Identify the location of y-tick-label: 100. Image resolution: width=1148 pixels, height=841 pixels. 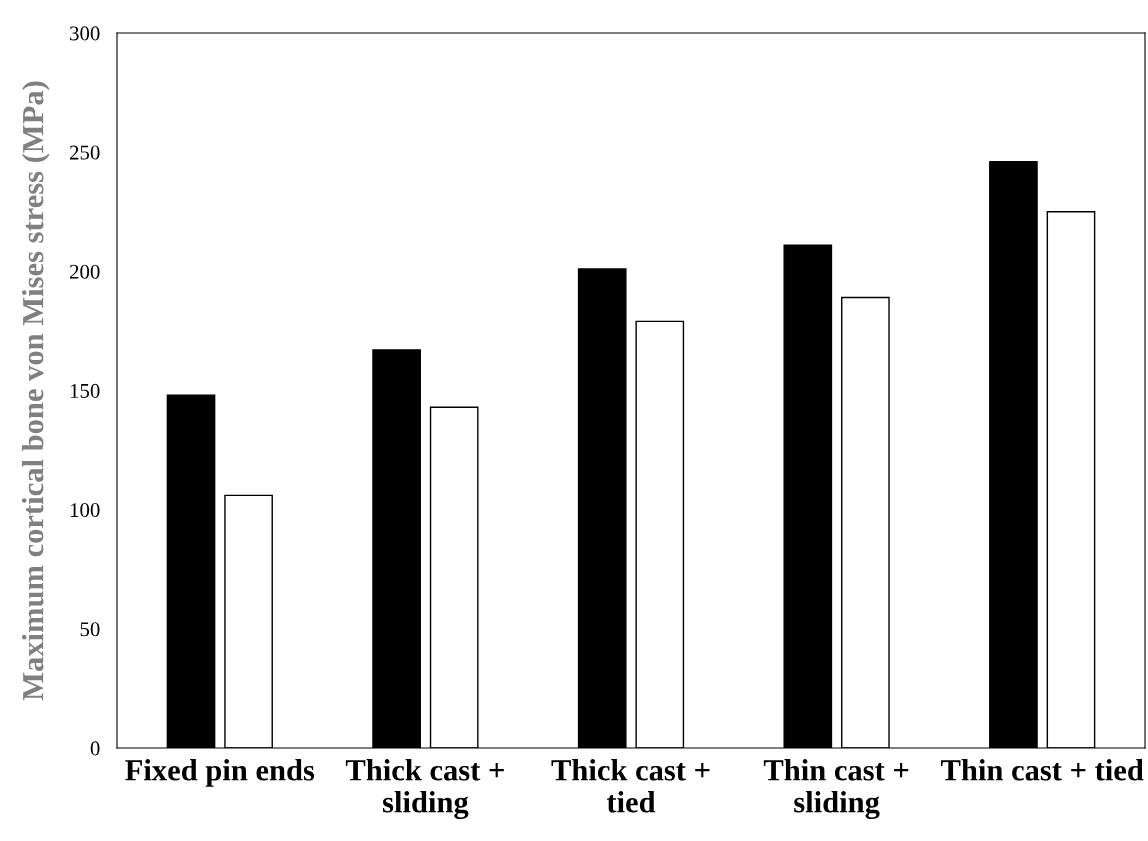
(85, 510).